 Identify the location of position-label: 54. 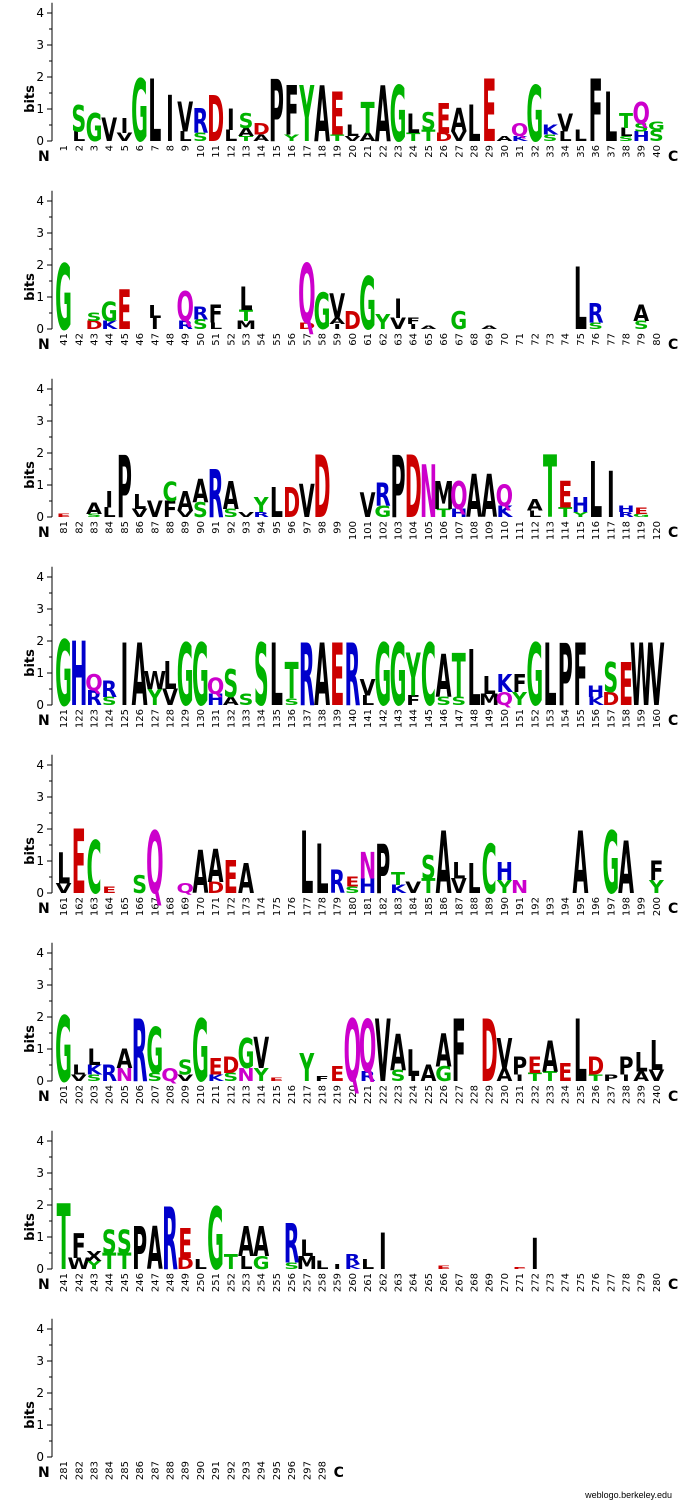
(262, 339).